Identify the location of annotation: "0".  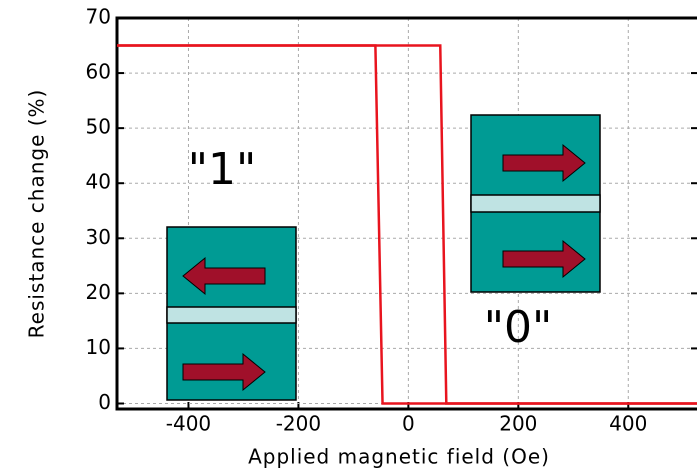
(518, 327).